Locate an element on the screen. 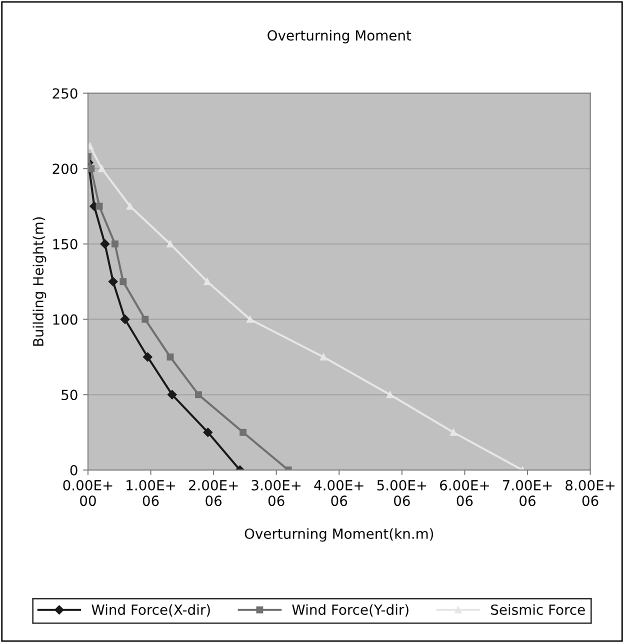 Image resolution: width=624 pixels, height=643 pixels. y-axis-title: Building Height(m) is located at coordinates (39, 281).